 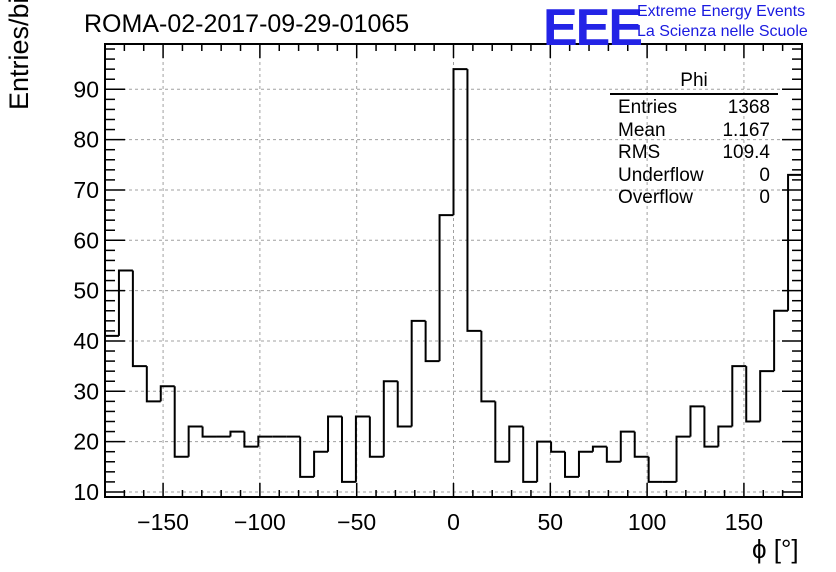 What do you see at coordinates (722, 31) in the screenshot?
I see `logo-line-2: La Scienza nelle Scuole` at bounding box center [722, 31].